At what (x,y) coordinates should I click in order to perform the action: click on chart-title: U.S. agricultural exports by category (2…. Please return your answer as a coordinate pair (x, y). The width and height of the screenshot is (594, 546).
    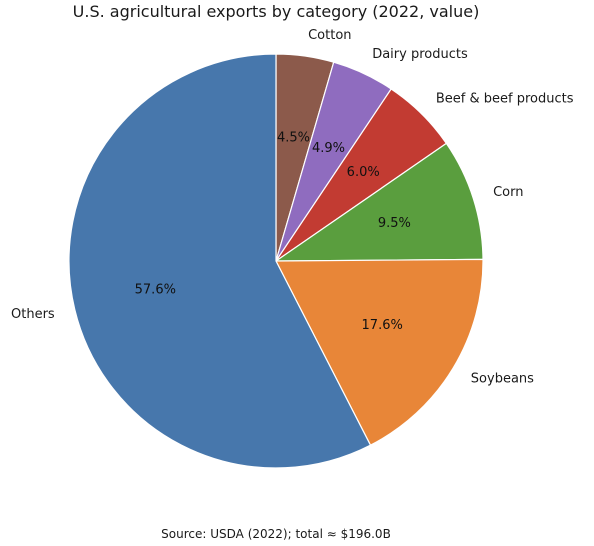
    Looking at the image, I should click on (276, 11).